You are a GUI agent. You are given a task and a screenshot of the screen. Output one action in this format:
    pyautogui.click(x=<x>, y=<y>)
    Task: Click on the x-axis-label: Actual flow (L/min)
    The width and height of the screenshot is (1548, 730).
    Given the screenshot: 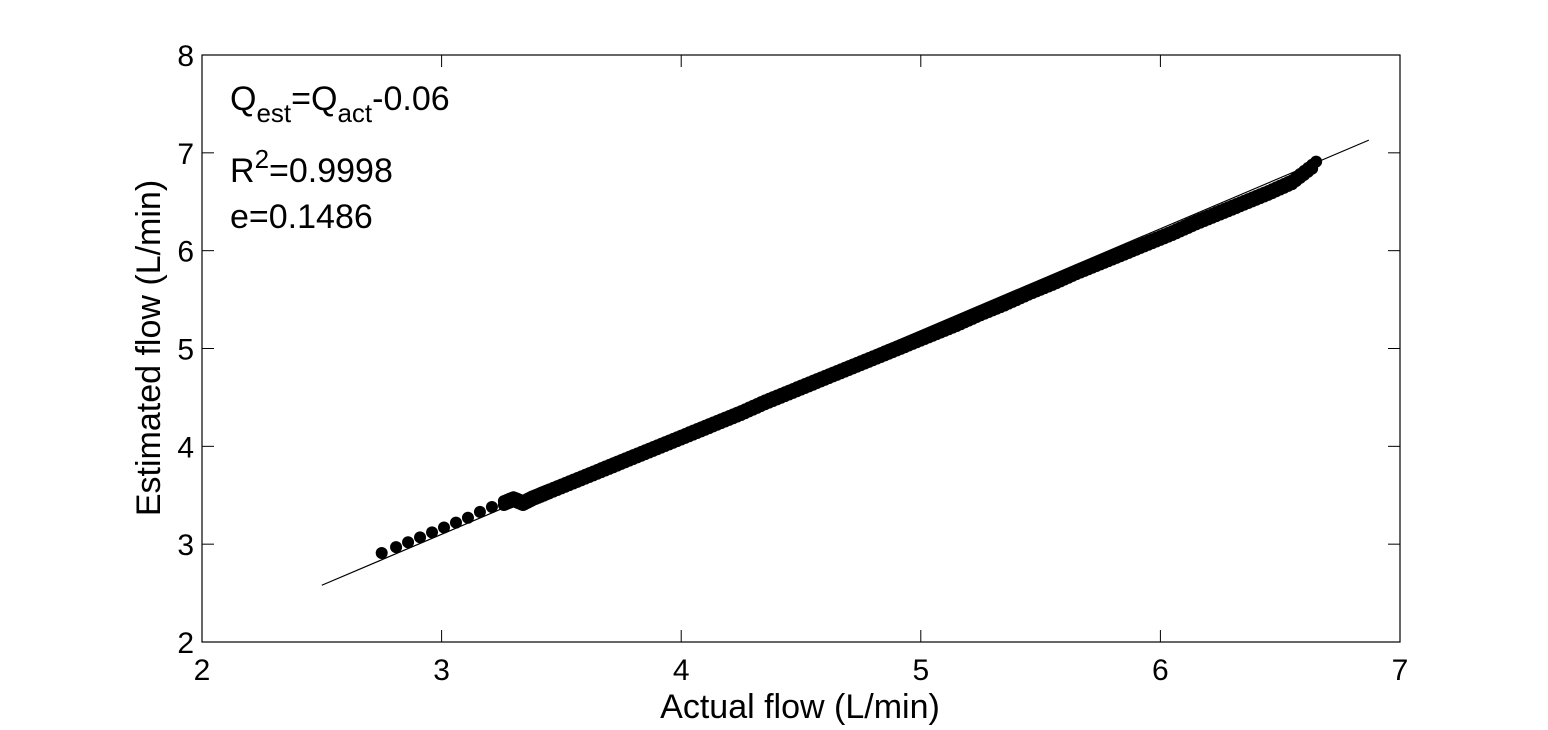 What is the action you would take?
    pyautogui.click(x=800, y=707)
    